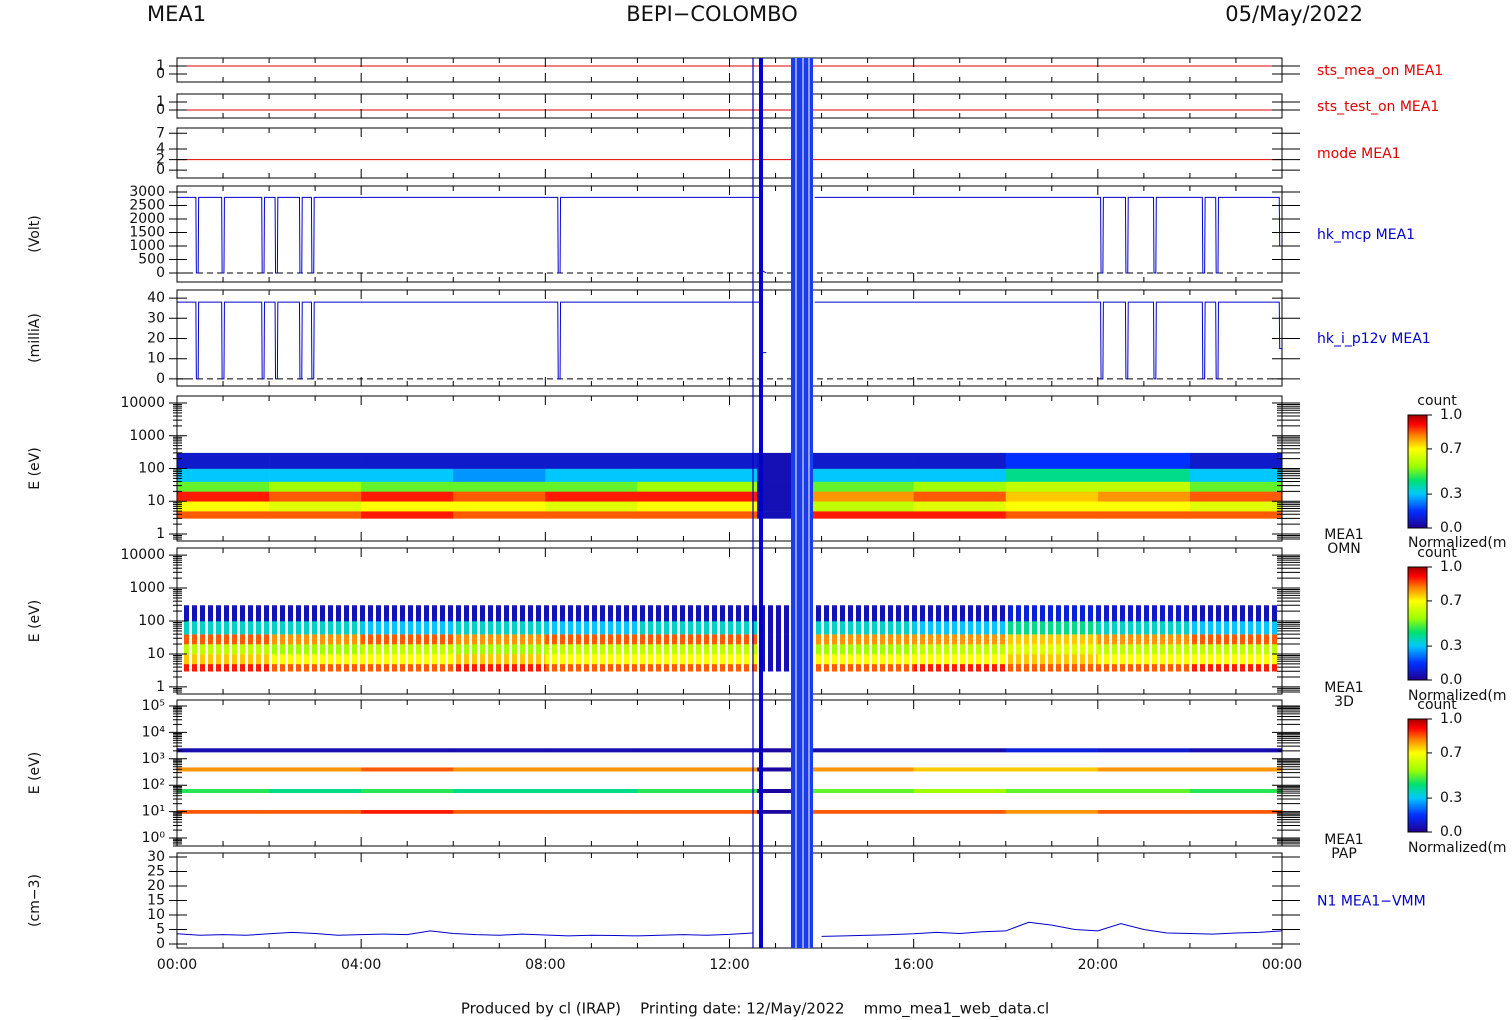 Image resolution: width=1512 pixels, height=1020 pixels. I want to click on panel-frame, so click(729, 338).